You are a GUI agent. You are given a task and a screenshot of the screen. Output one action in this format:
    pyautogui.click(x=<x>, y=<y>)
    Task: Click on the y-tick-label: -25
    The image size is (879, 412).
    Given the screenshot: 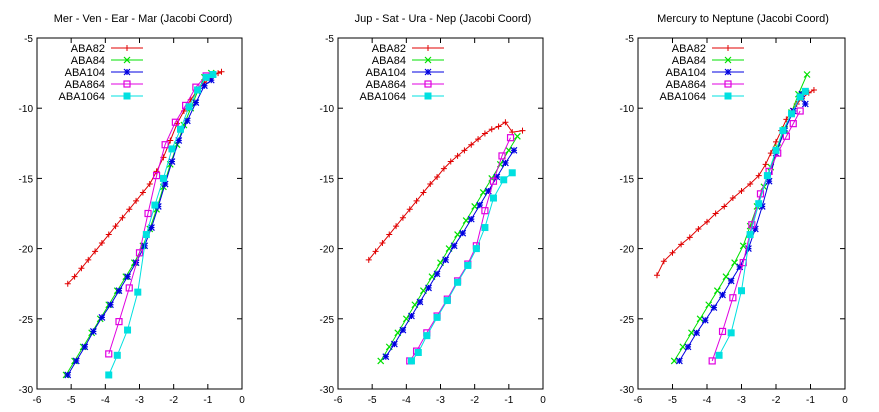 What is the action you would take?
    pyautogui.click(x=26, y=320)
    